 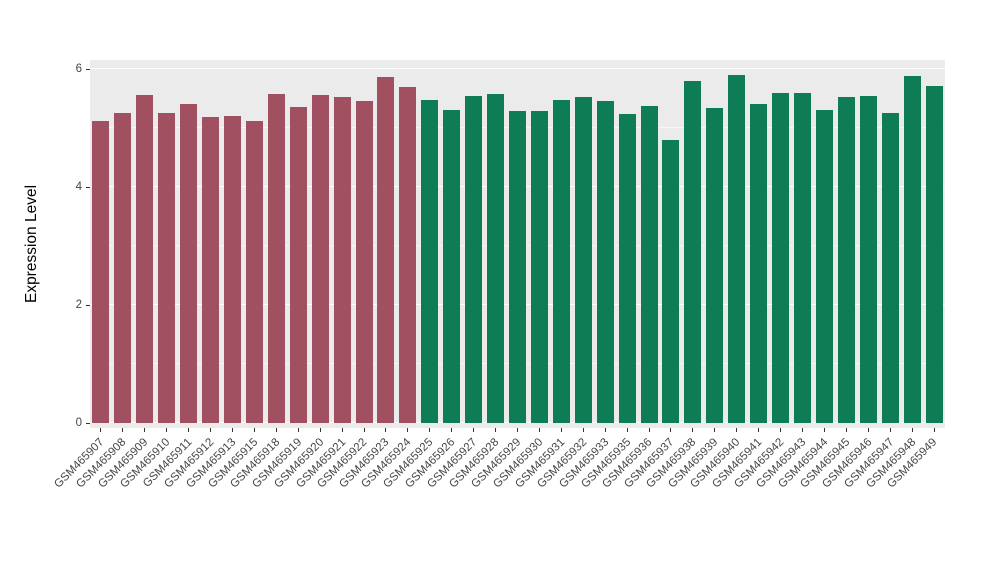 I want to click on y-tick-label-4: 4, so click(x=78, y=187).